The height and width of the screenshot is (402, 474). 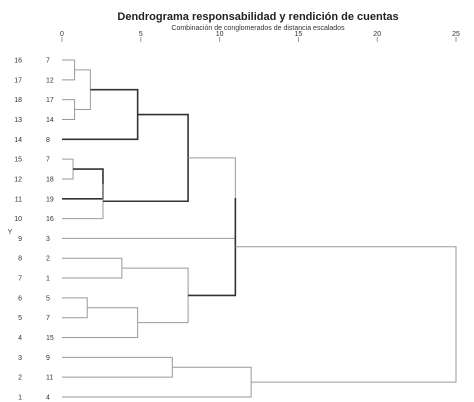 I want to click on row-label-id: 2, so click(x=48, y=259).